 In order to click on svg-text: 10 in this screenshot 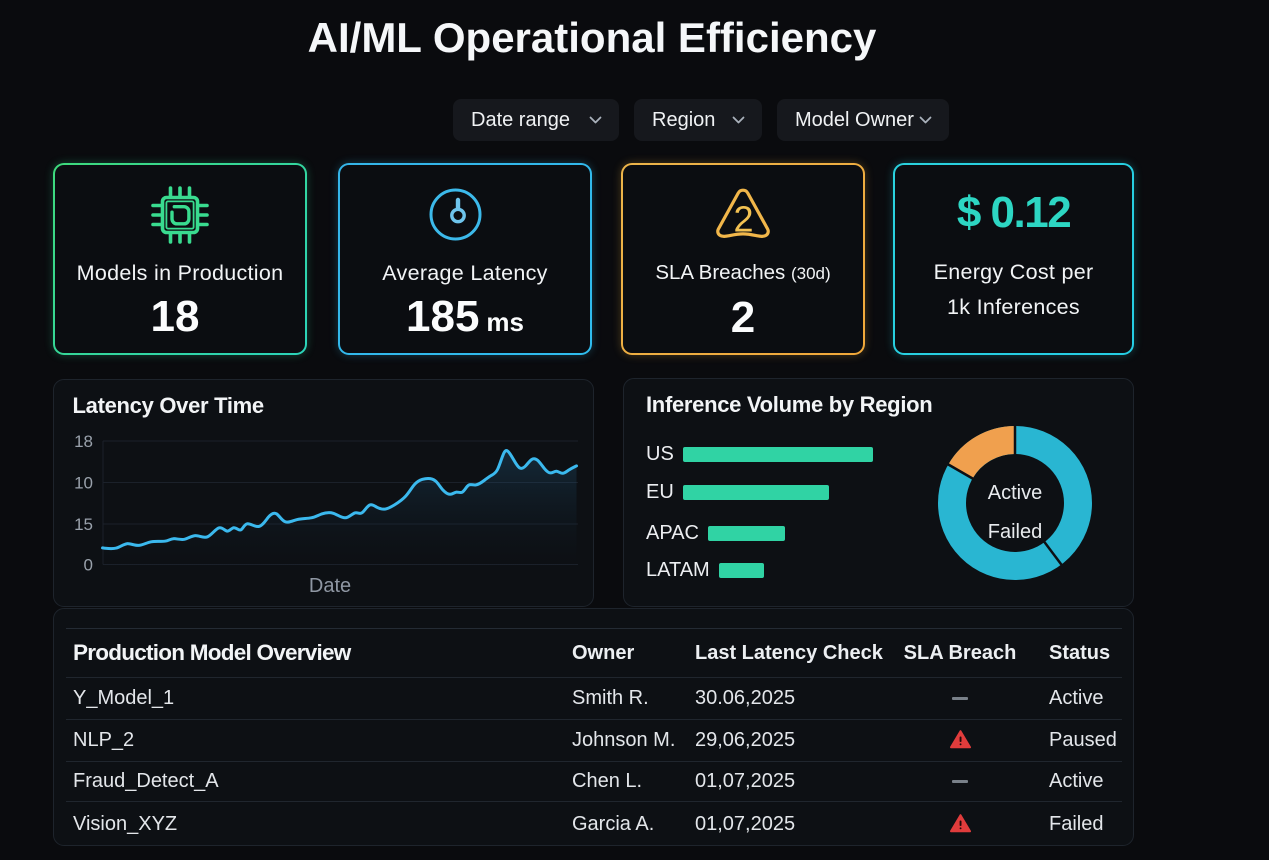, I will do `click(83, 483)`.